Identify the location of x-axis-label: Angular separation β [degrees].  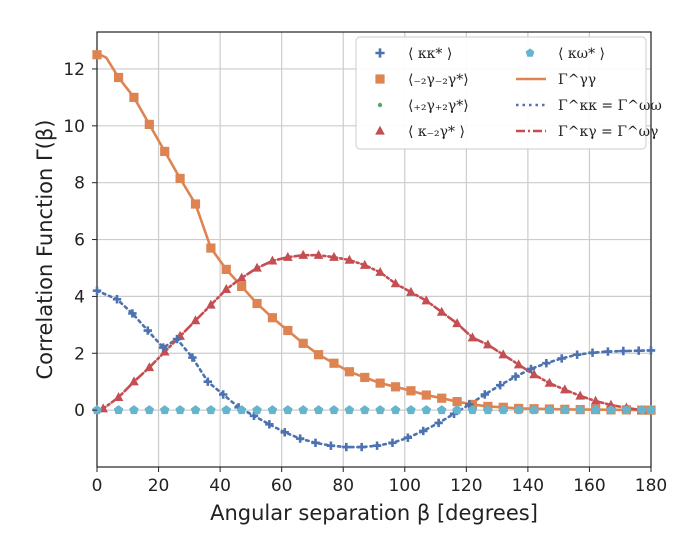
(374, 513).